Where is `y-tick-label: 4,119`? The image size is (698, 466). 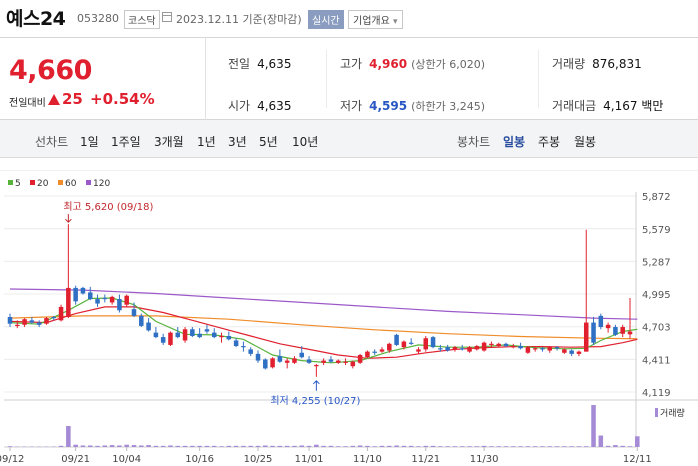 y-tick-label: 4,119 is located at coordinates (656, 393).